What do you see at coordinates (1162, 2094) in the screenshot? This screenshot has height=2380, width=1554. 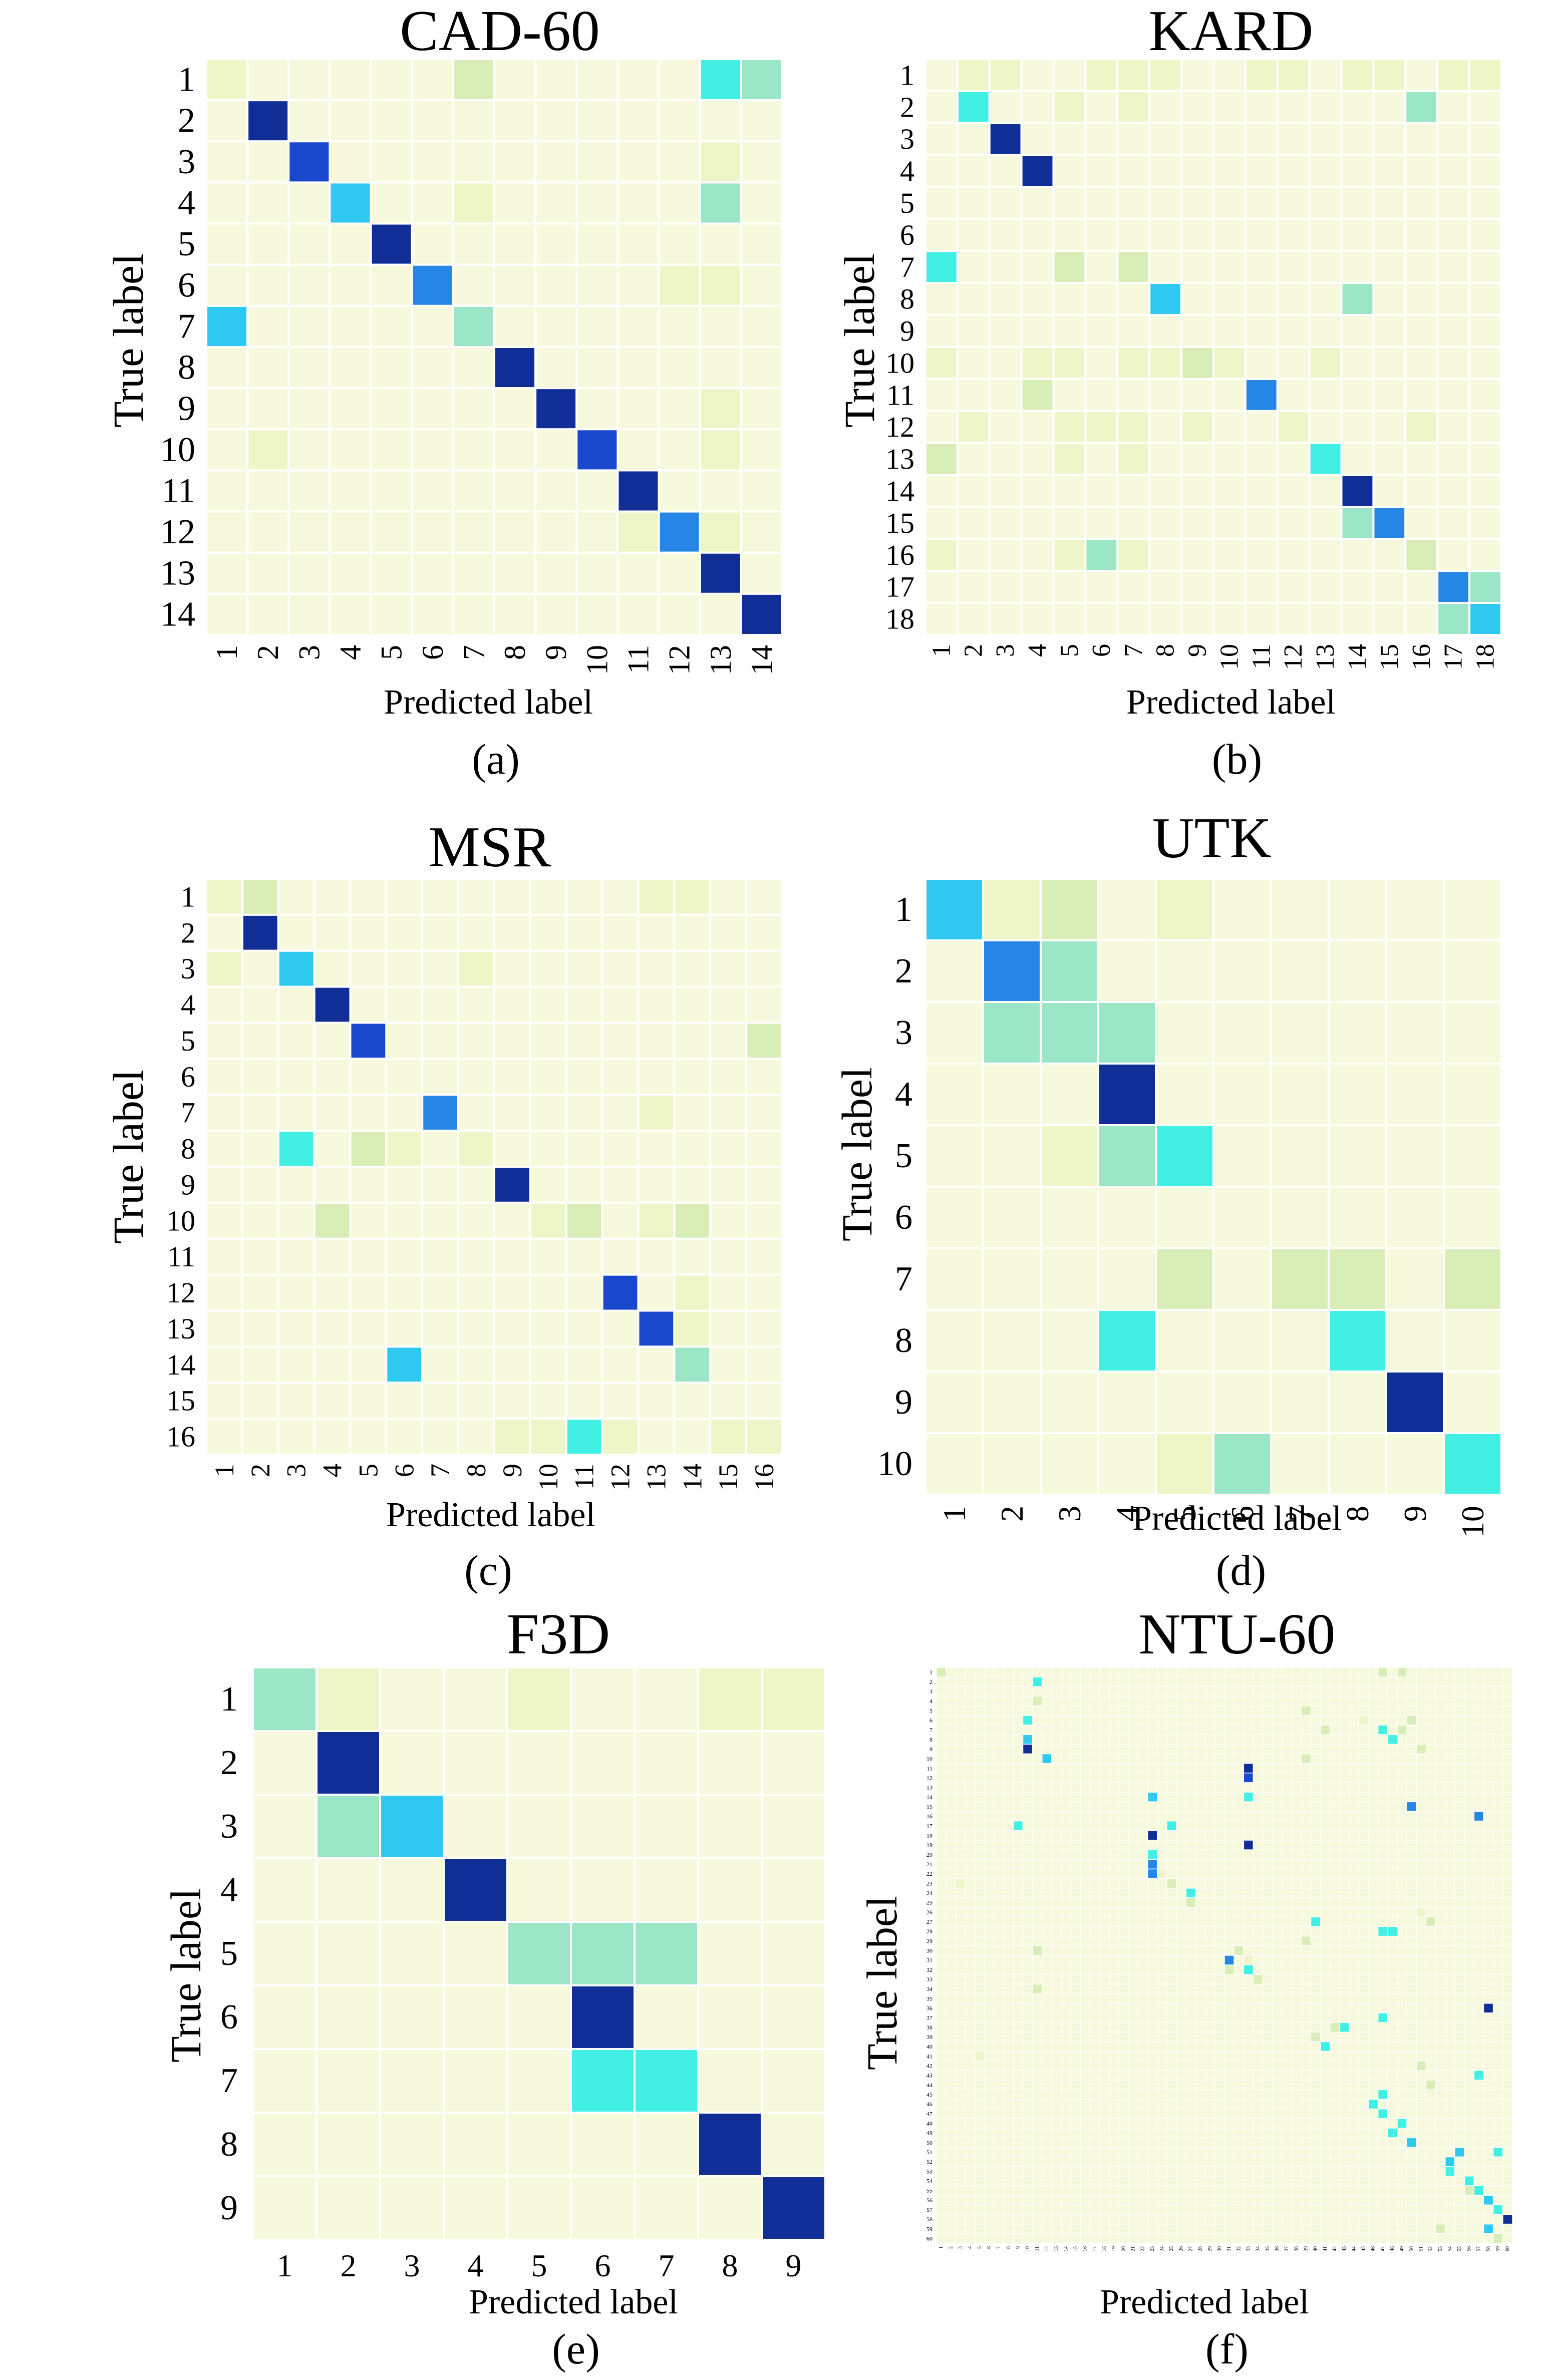 I see `cell-f-r45-c24` at bounding box center [1162, 2094].